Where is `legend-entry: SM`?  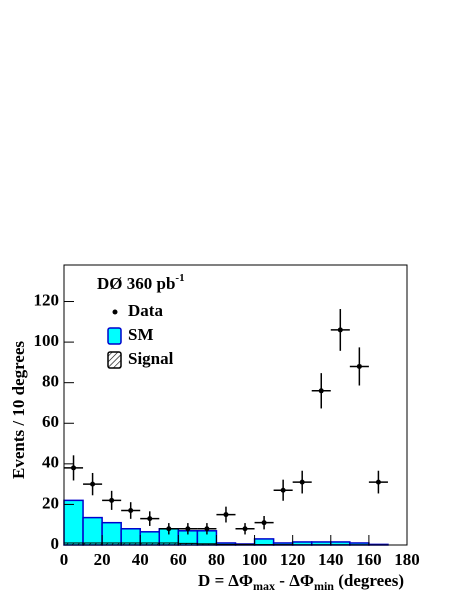 legend-entry: SM is located at coordinates (130, 335).